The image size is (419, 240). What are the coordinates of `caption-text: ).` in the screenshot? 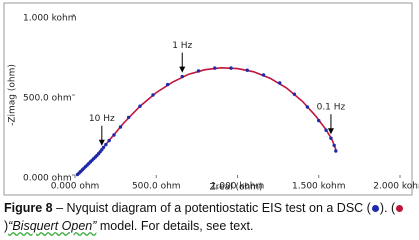 It's located at (383, 208).